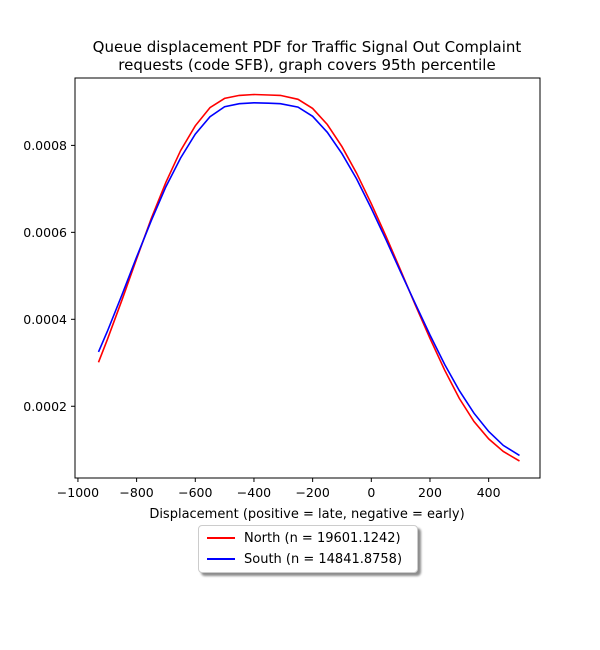 This screenshot has width=600, height=650. I want to click on x-tick-label: 400, so click(489, 492).